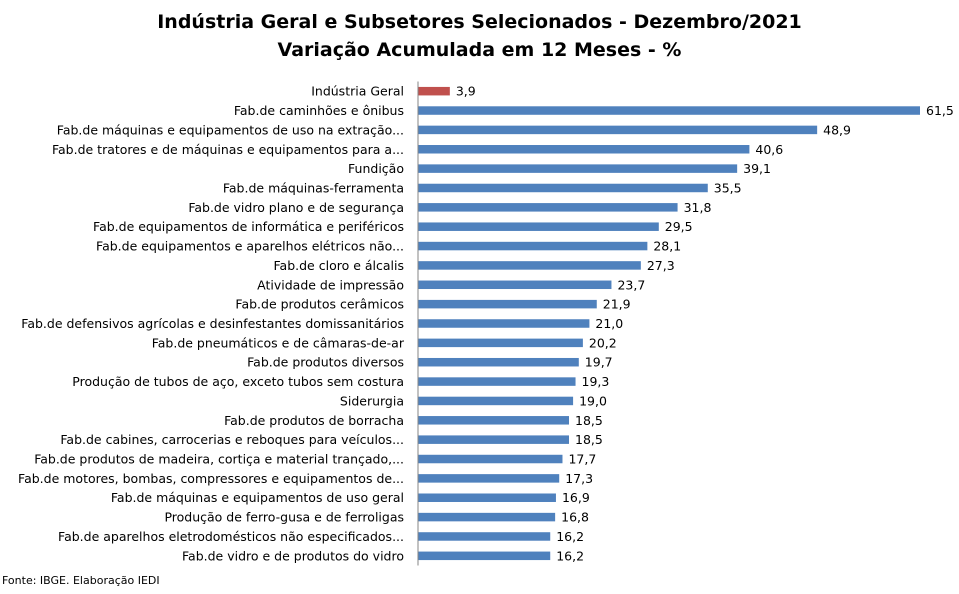 The image size is (959, 594). I want to click on data-label: 16,8, so click(575, 517).